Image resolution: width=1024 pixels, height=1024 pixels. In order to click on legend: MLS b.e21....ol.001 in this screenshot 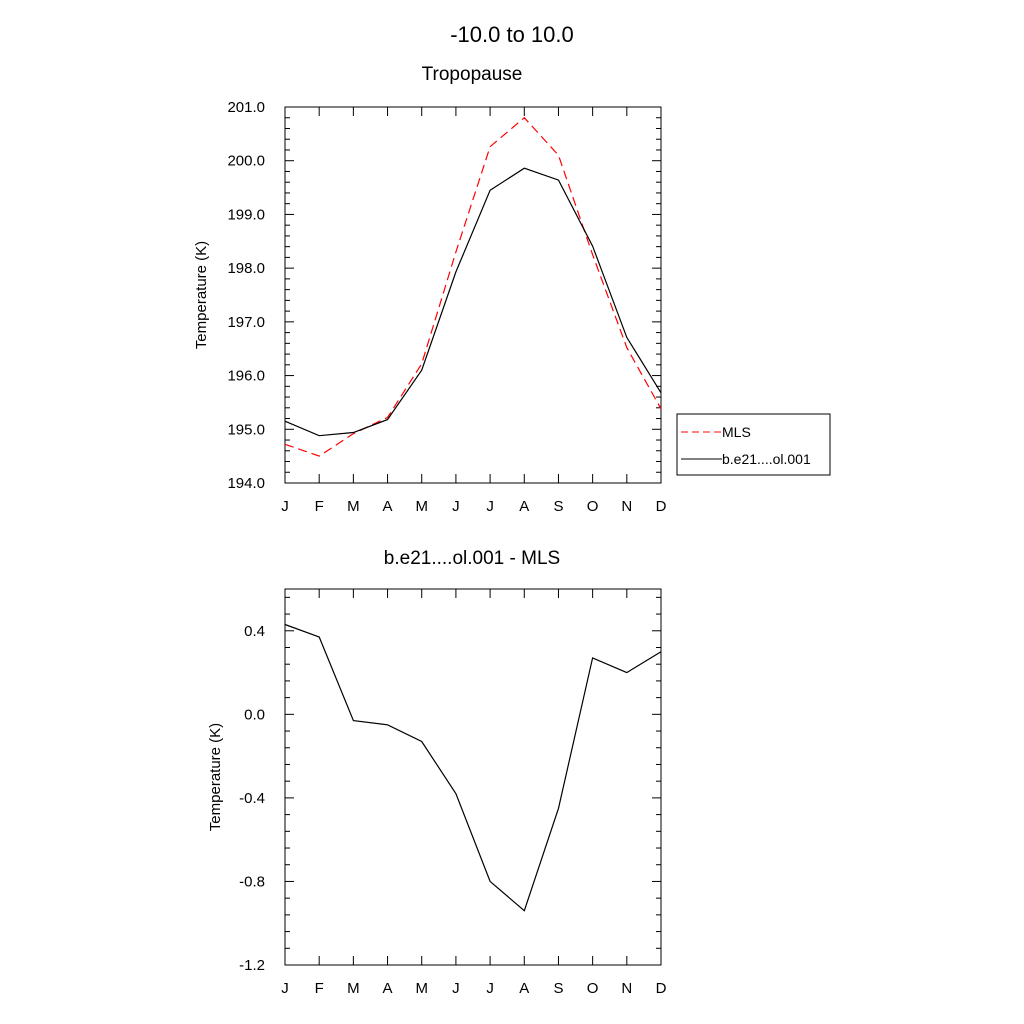, I will do `click(753, 444)`.